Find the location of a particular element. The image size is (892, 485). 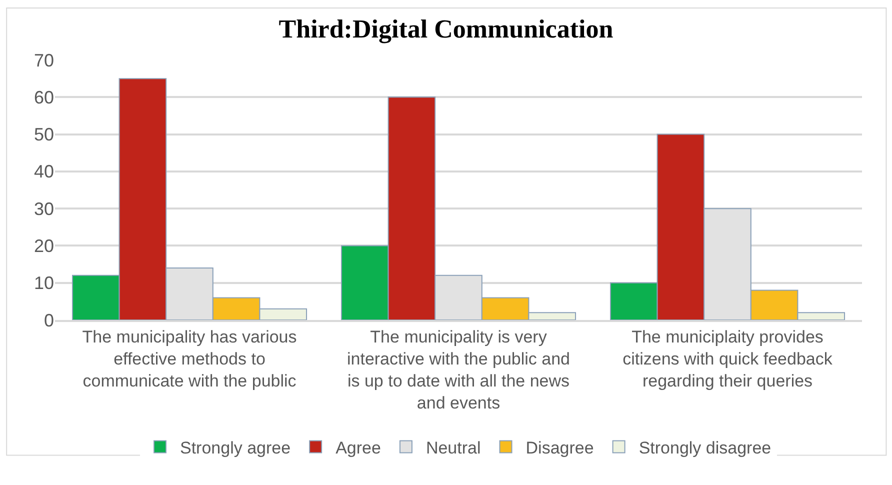

x-tick-label: The municiplaity provides citizens with quick feedback regarding their queries is located at coordinates (727, 359).